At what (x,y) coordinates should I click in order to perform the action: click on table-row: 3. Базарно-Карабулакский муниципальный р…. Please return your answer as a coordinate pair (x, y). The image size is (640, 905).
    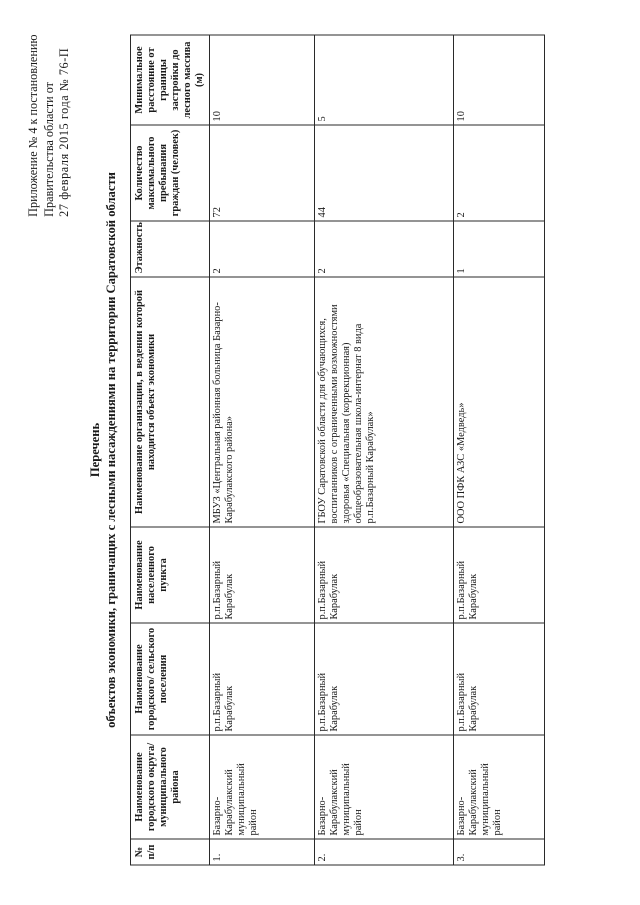
    Looking at the image, I should click on (499, 449).